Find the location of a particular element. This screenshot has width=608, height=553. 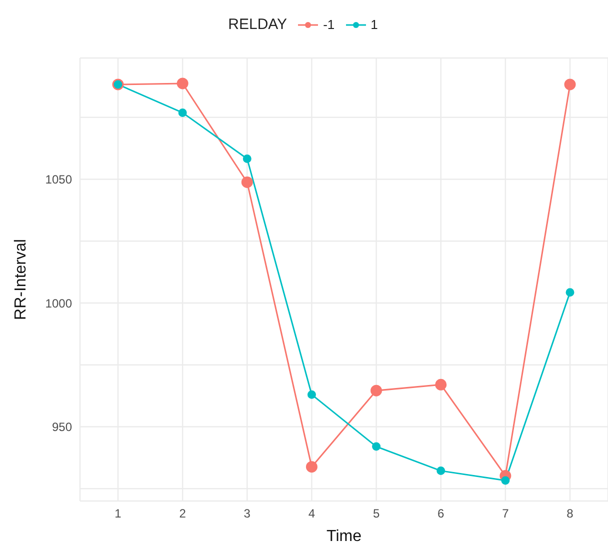

x-tick-label: 2 is located at coordinates (182, 513).